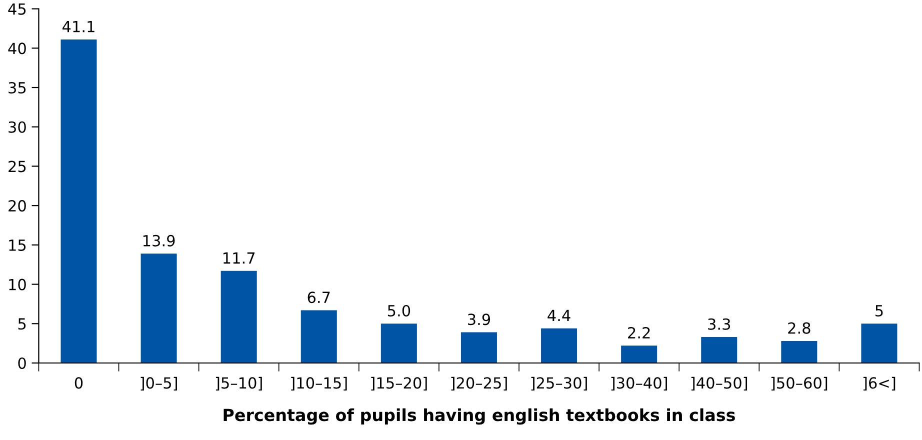 This screenshot has width=922, height=440. I want to click on data-label: 41.1, so click(78, 26).